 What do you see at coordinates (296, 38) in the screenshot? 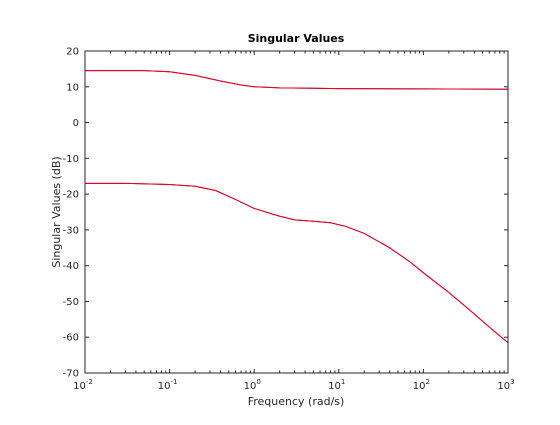
I see `chart-title: Singular Values` at bounding box center [296, 38].